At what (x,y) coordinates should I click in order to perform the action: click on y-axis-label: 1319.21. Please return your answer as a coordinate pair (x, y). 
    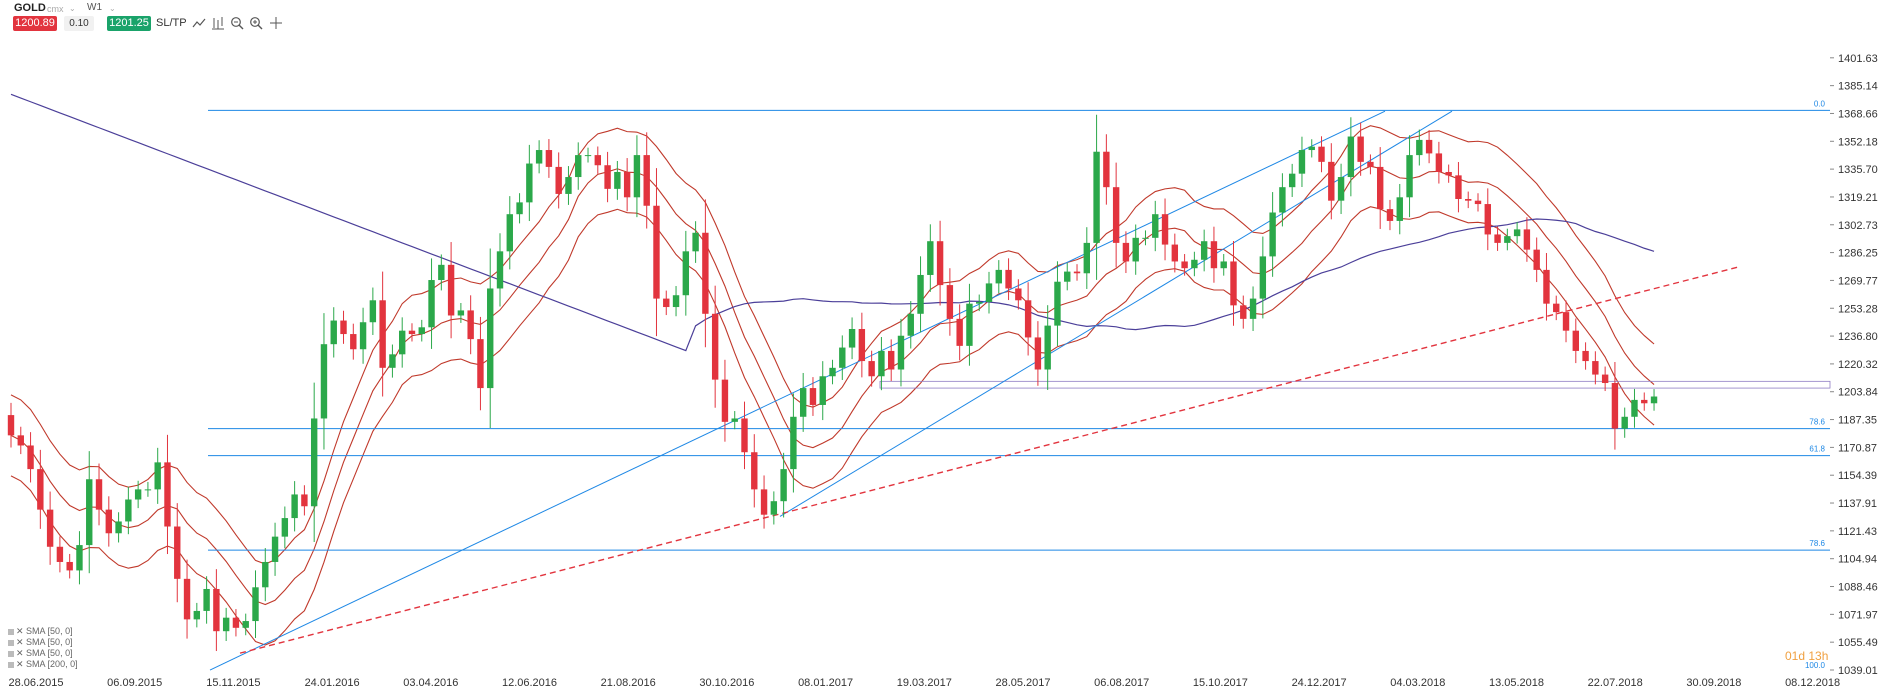
    Looking at the image, I should click on (1858, 198).